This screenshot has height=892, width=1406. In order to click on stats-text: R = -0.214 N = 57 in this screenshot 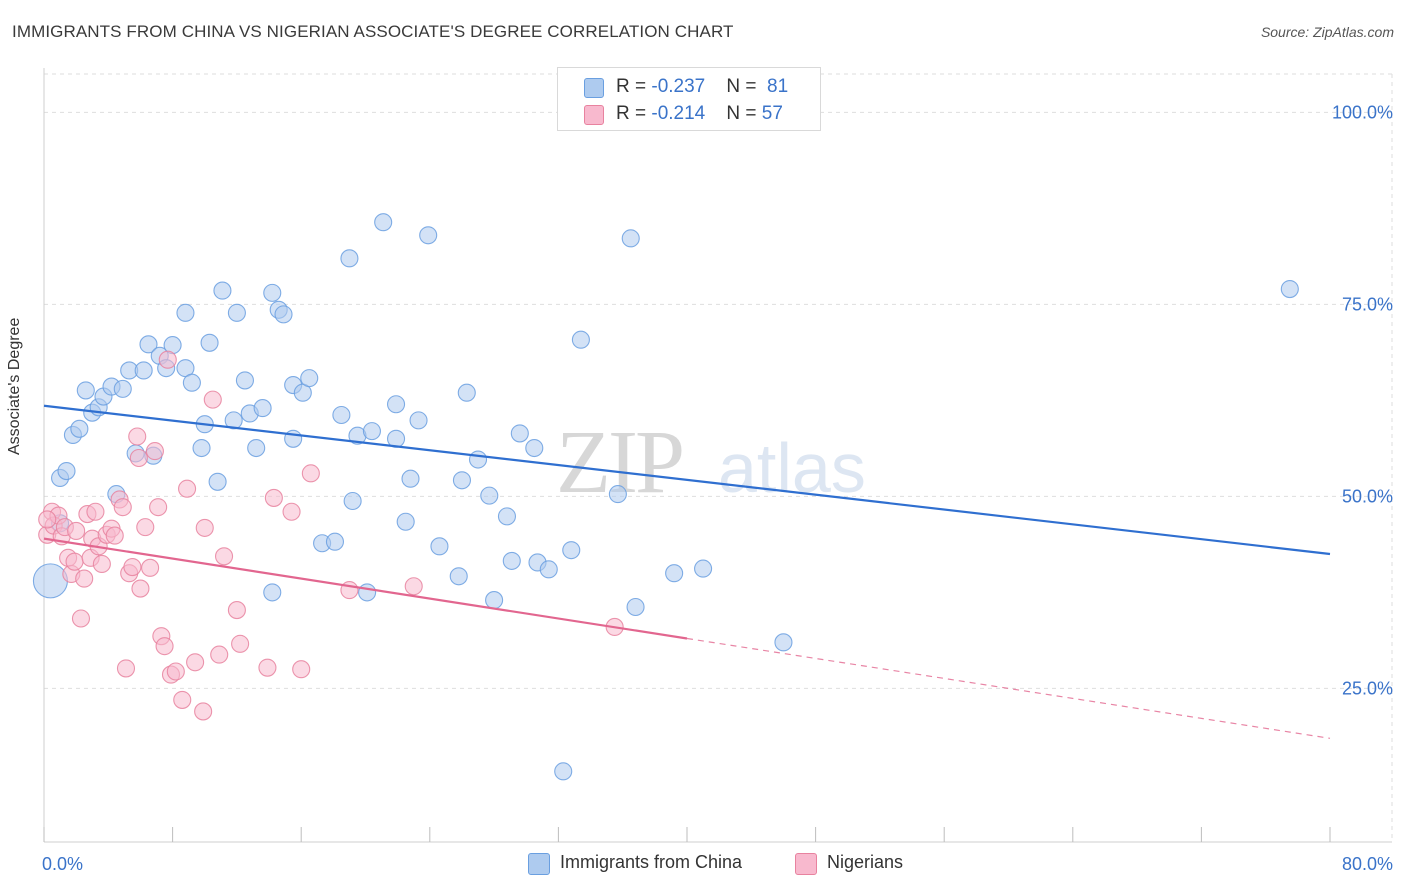, I will do `click(699, 113)`.